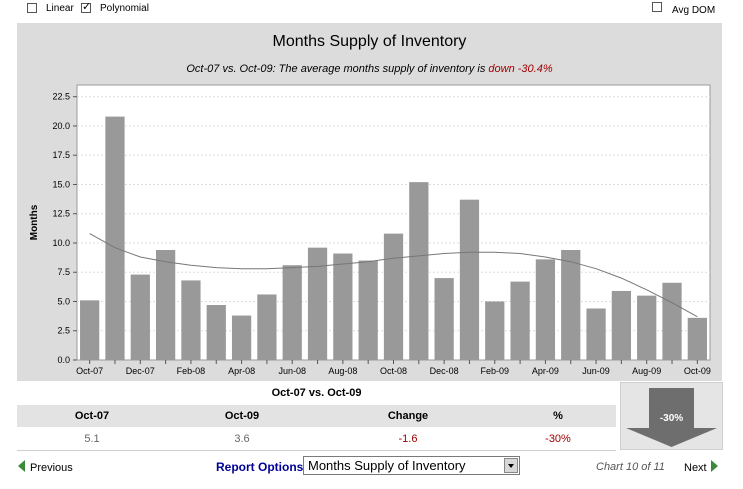 This screenshot has height=489, width=743. What do you see at coordinates (694, 10) in the screenshot?
I see `avg-dom-label: Avg DOM` at bounding box center [694, 10].